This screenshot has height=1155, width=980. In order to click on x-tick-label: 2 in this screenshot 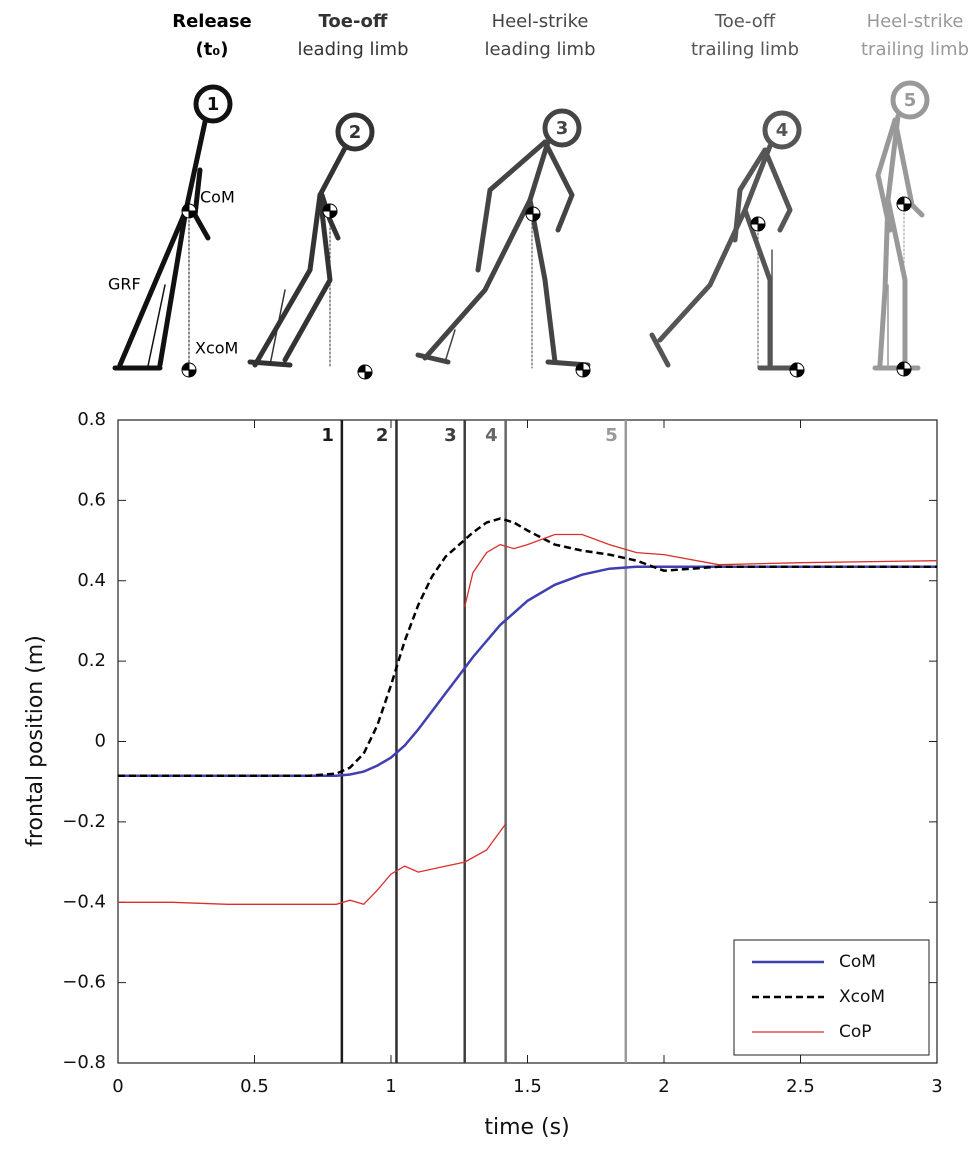, I will do `click(663, 1086)`.